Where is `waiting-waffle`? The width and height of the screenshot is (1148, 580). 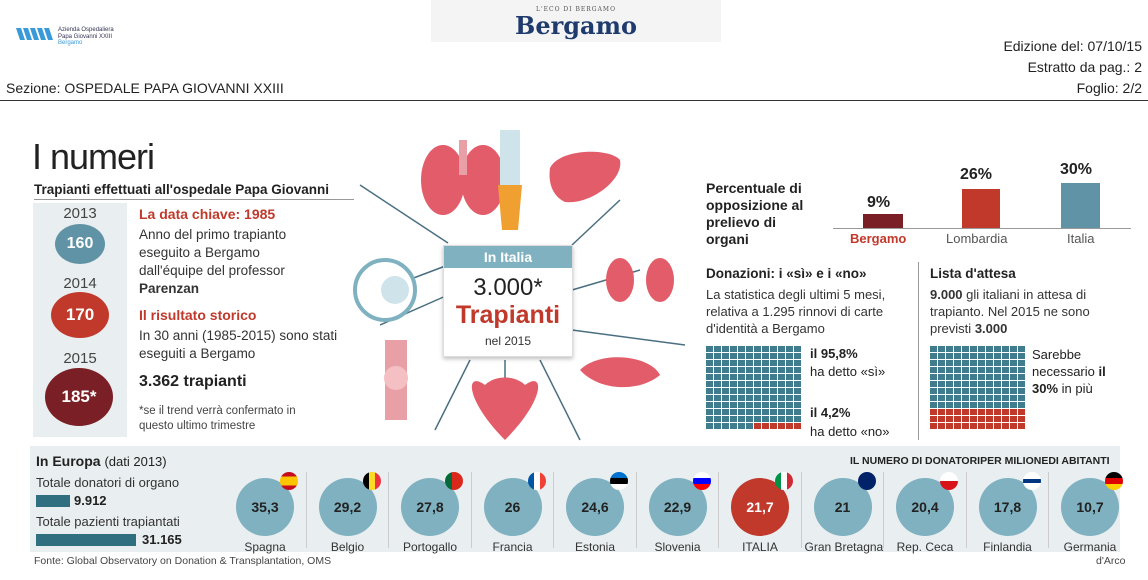 waiting-waffle is located at coordinates (977, 387).